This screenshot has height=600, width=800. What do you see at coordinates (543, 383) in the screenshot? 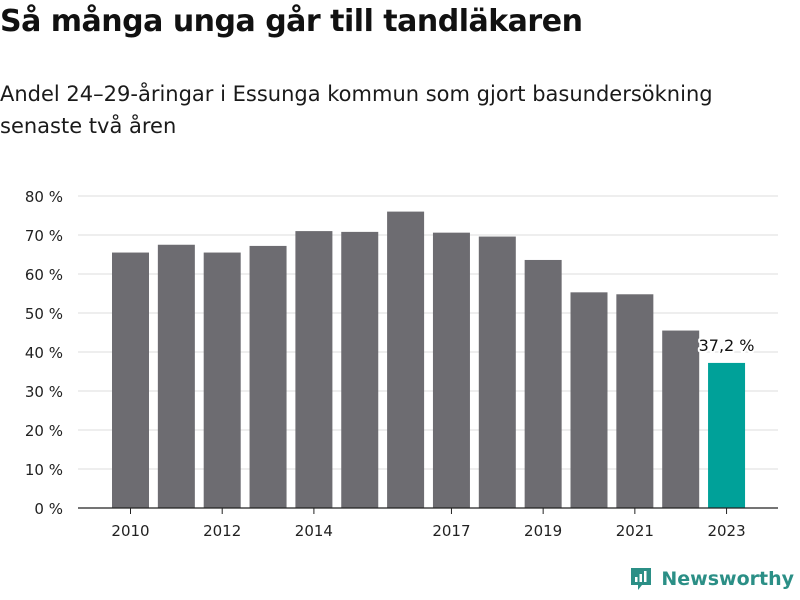
I see `bar-2019` at bounding box center [543, 383].